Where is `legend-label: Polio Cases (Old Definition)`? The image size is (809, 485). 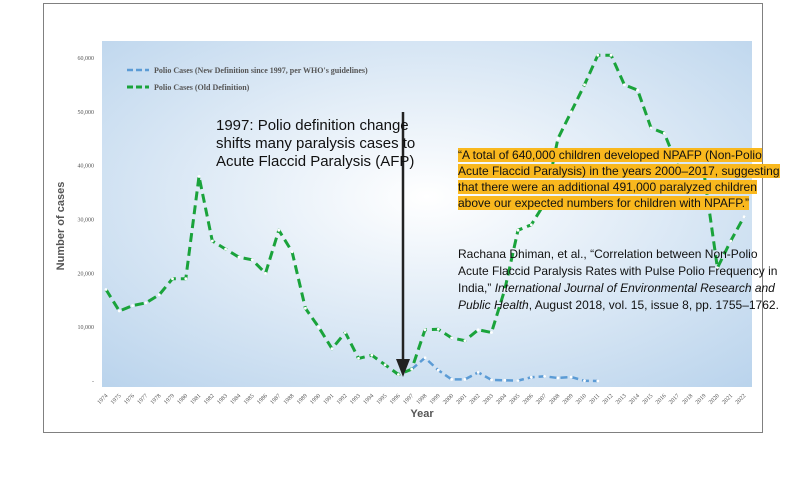
legend-label: Polio Cases (Old Definition) is located at coordinates (202, 87).